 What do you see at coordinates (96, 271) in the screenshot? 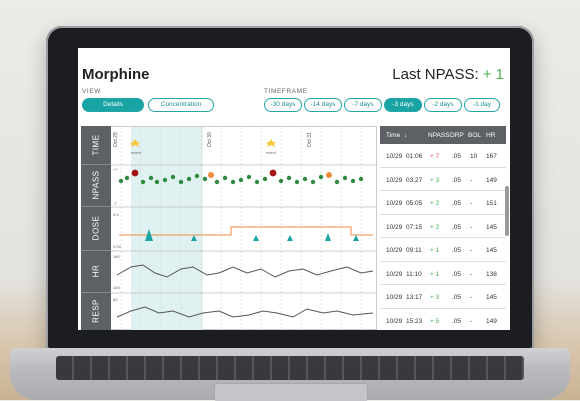
I see `row-label-hr: HR` at bounding box center [96, 271].